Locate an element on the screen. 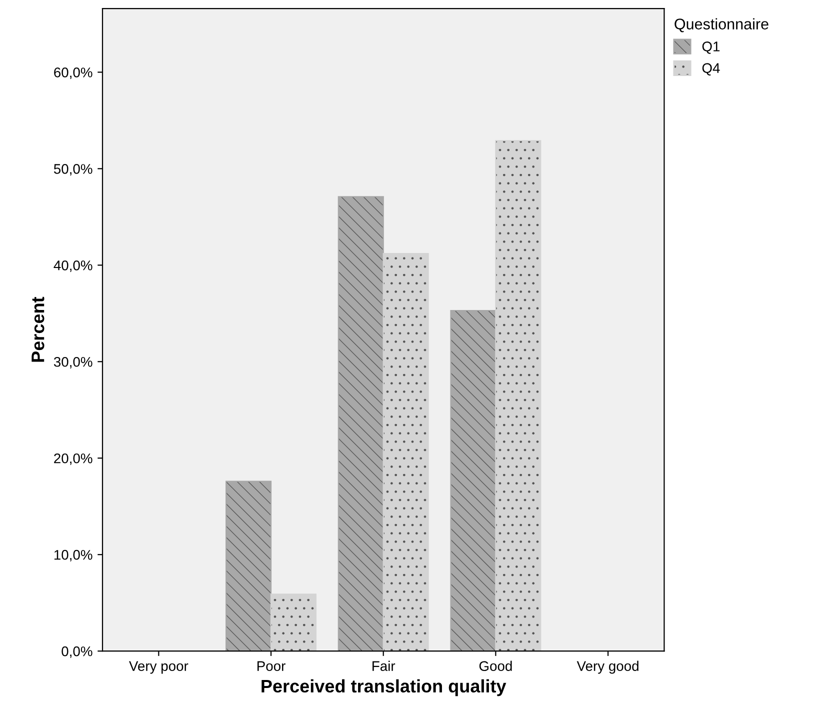 The height and width of the screenshot is (710, 820). y-tick-label: 10,0% is located at coordinates (73, 556).